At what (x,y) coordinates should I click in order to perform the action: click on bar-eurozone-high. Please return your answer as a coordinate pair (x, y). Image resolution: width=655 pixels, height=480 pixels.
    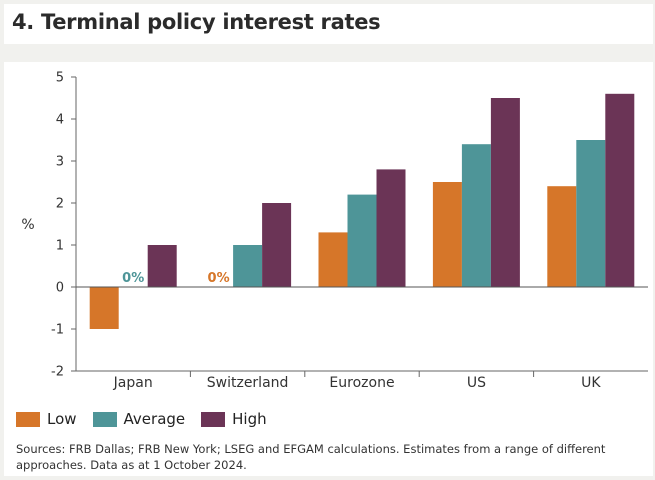
    Looking at the image, I should click on (391, 228).